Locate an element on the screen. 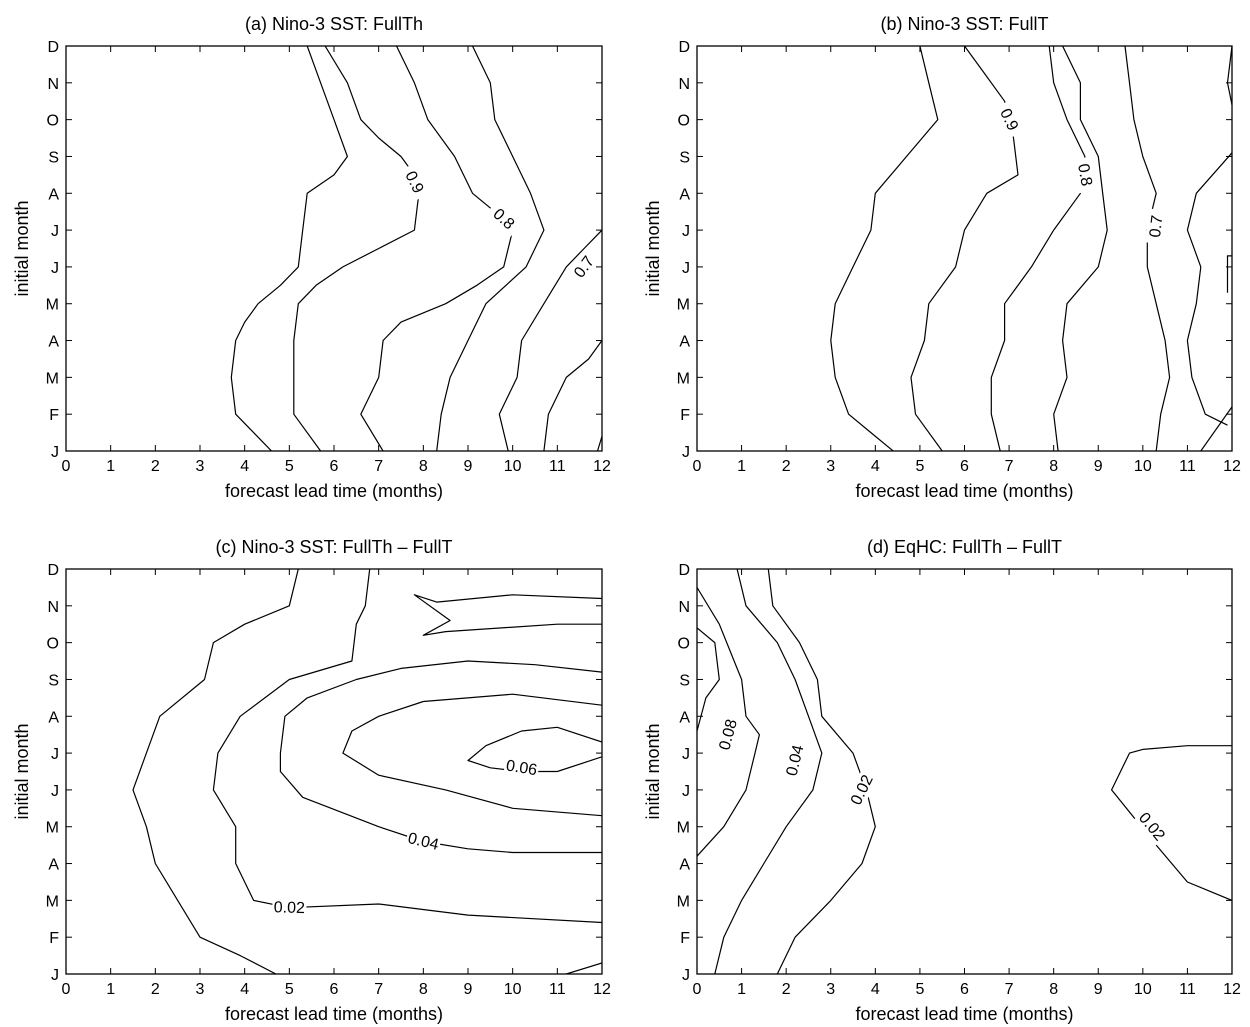 This screenshot has height=1027, width=1250. panel-title: (c) Nino-3 SST: FullTh – FullT is located at coordinates (333, 547).